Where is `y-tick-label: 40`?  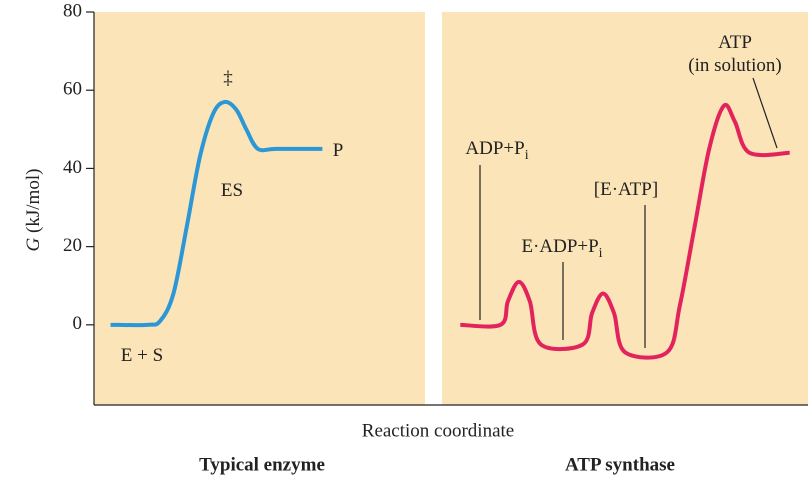
y-tick-label: 40 is located at coordinates (72, 167).